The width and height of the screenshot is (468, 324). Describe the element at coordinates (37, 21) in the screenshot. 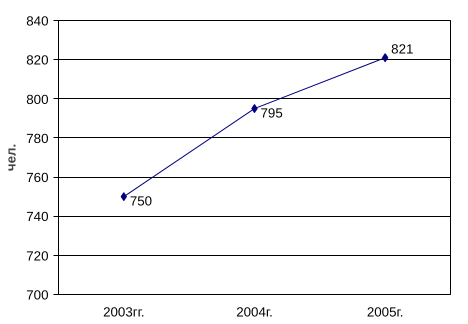

I see `y-tick-label: 840` at that location.